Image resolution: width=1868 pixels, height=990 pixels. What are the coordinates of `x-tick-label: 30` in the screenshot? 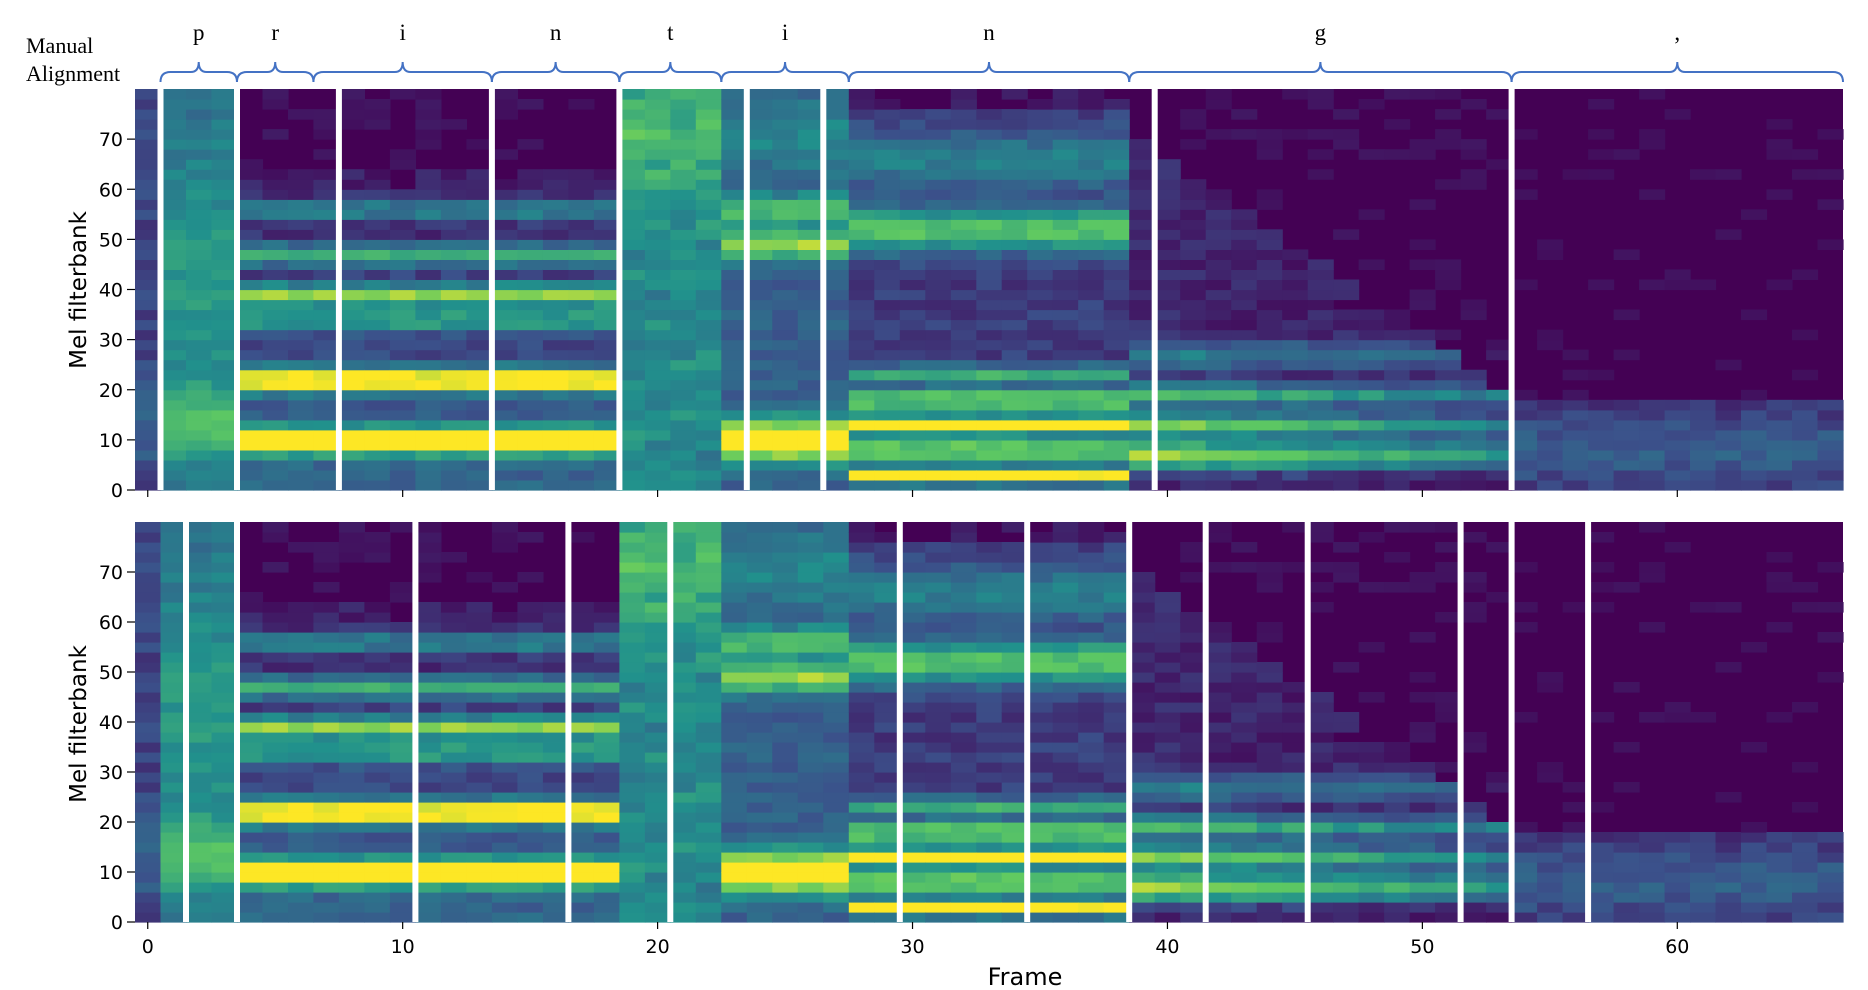 It's located at (912, 947).